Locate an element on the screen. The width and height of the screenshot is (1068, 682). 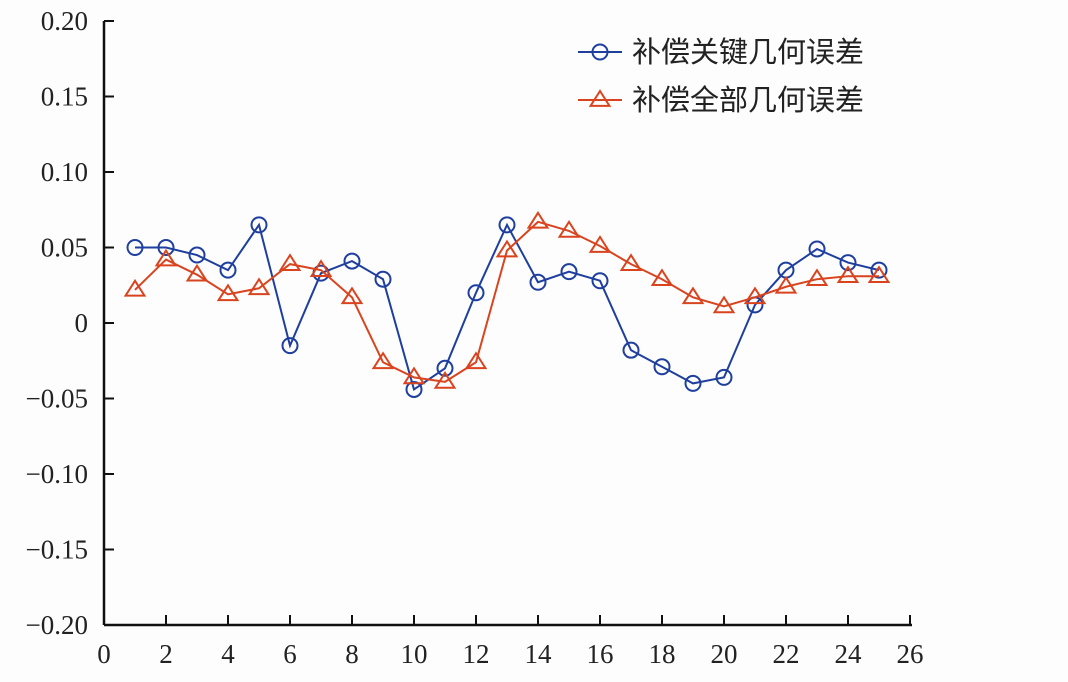
y-tick-label: −0.15 is located at coordinates (57, 550).